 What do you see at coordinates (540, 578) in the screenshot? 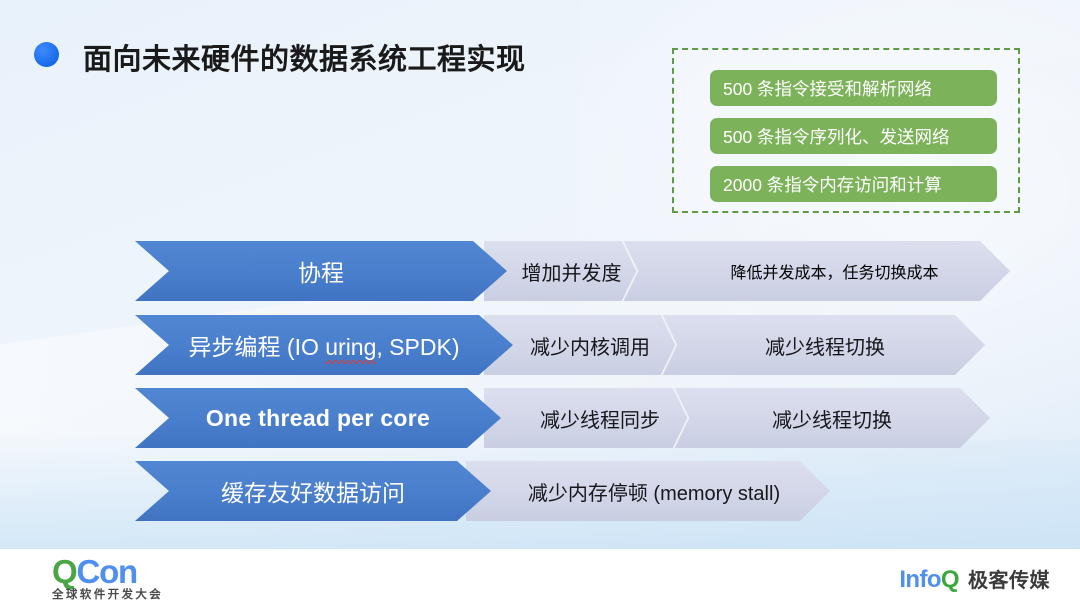
I see `slide-footer: QCon 全球软件开发大会 InfoQ 极客传媒` at bounding box center [540, 578].